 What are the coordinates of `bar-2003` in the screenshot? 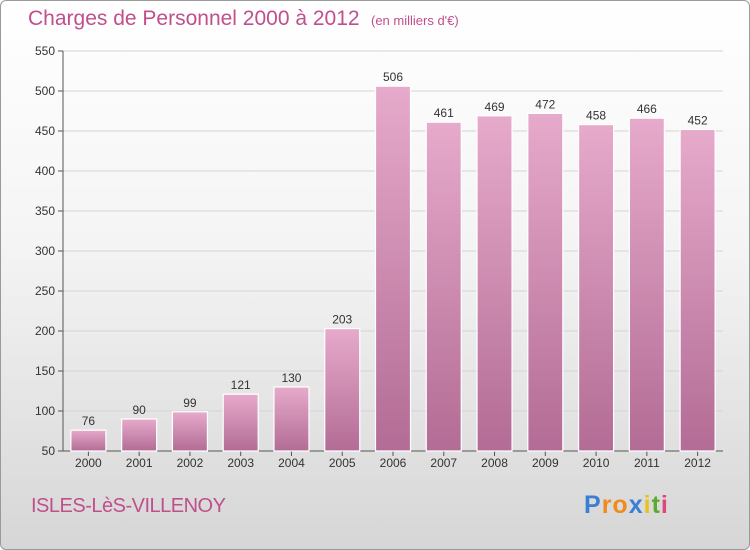 It's located at (240, 422).